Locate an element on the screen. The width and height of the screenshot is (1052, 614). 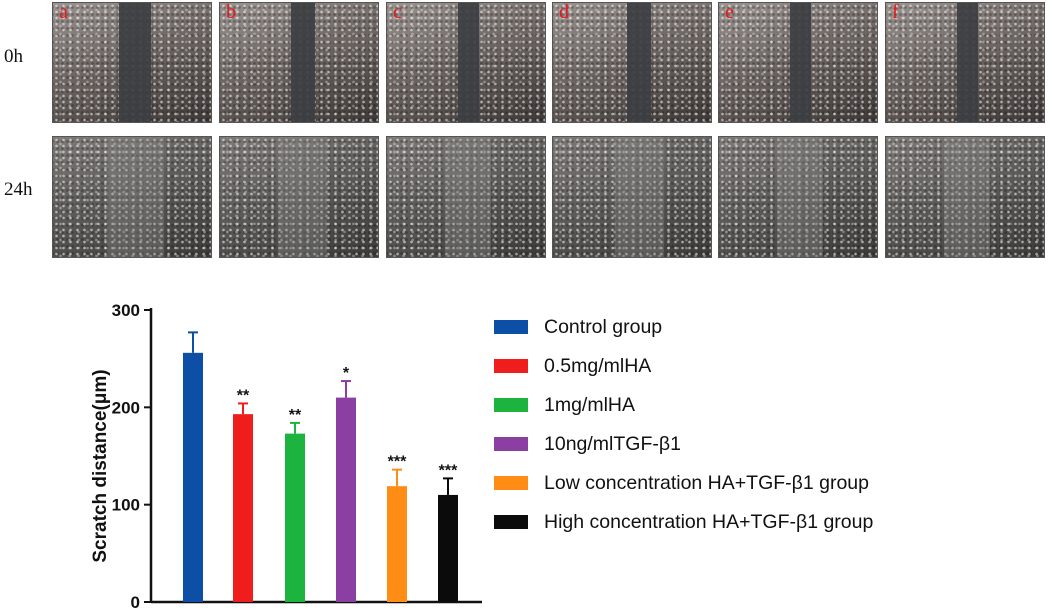
micrograph-24h-f is located at coordinates (965, 197).